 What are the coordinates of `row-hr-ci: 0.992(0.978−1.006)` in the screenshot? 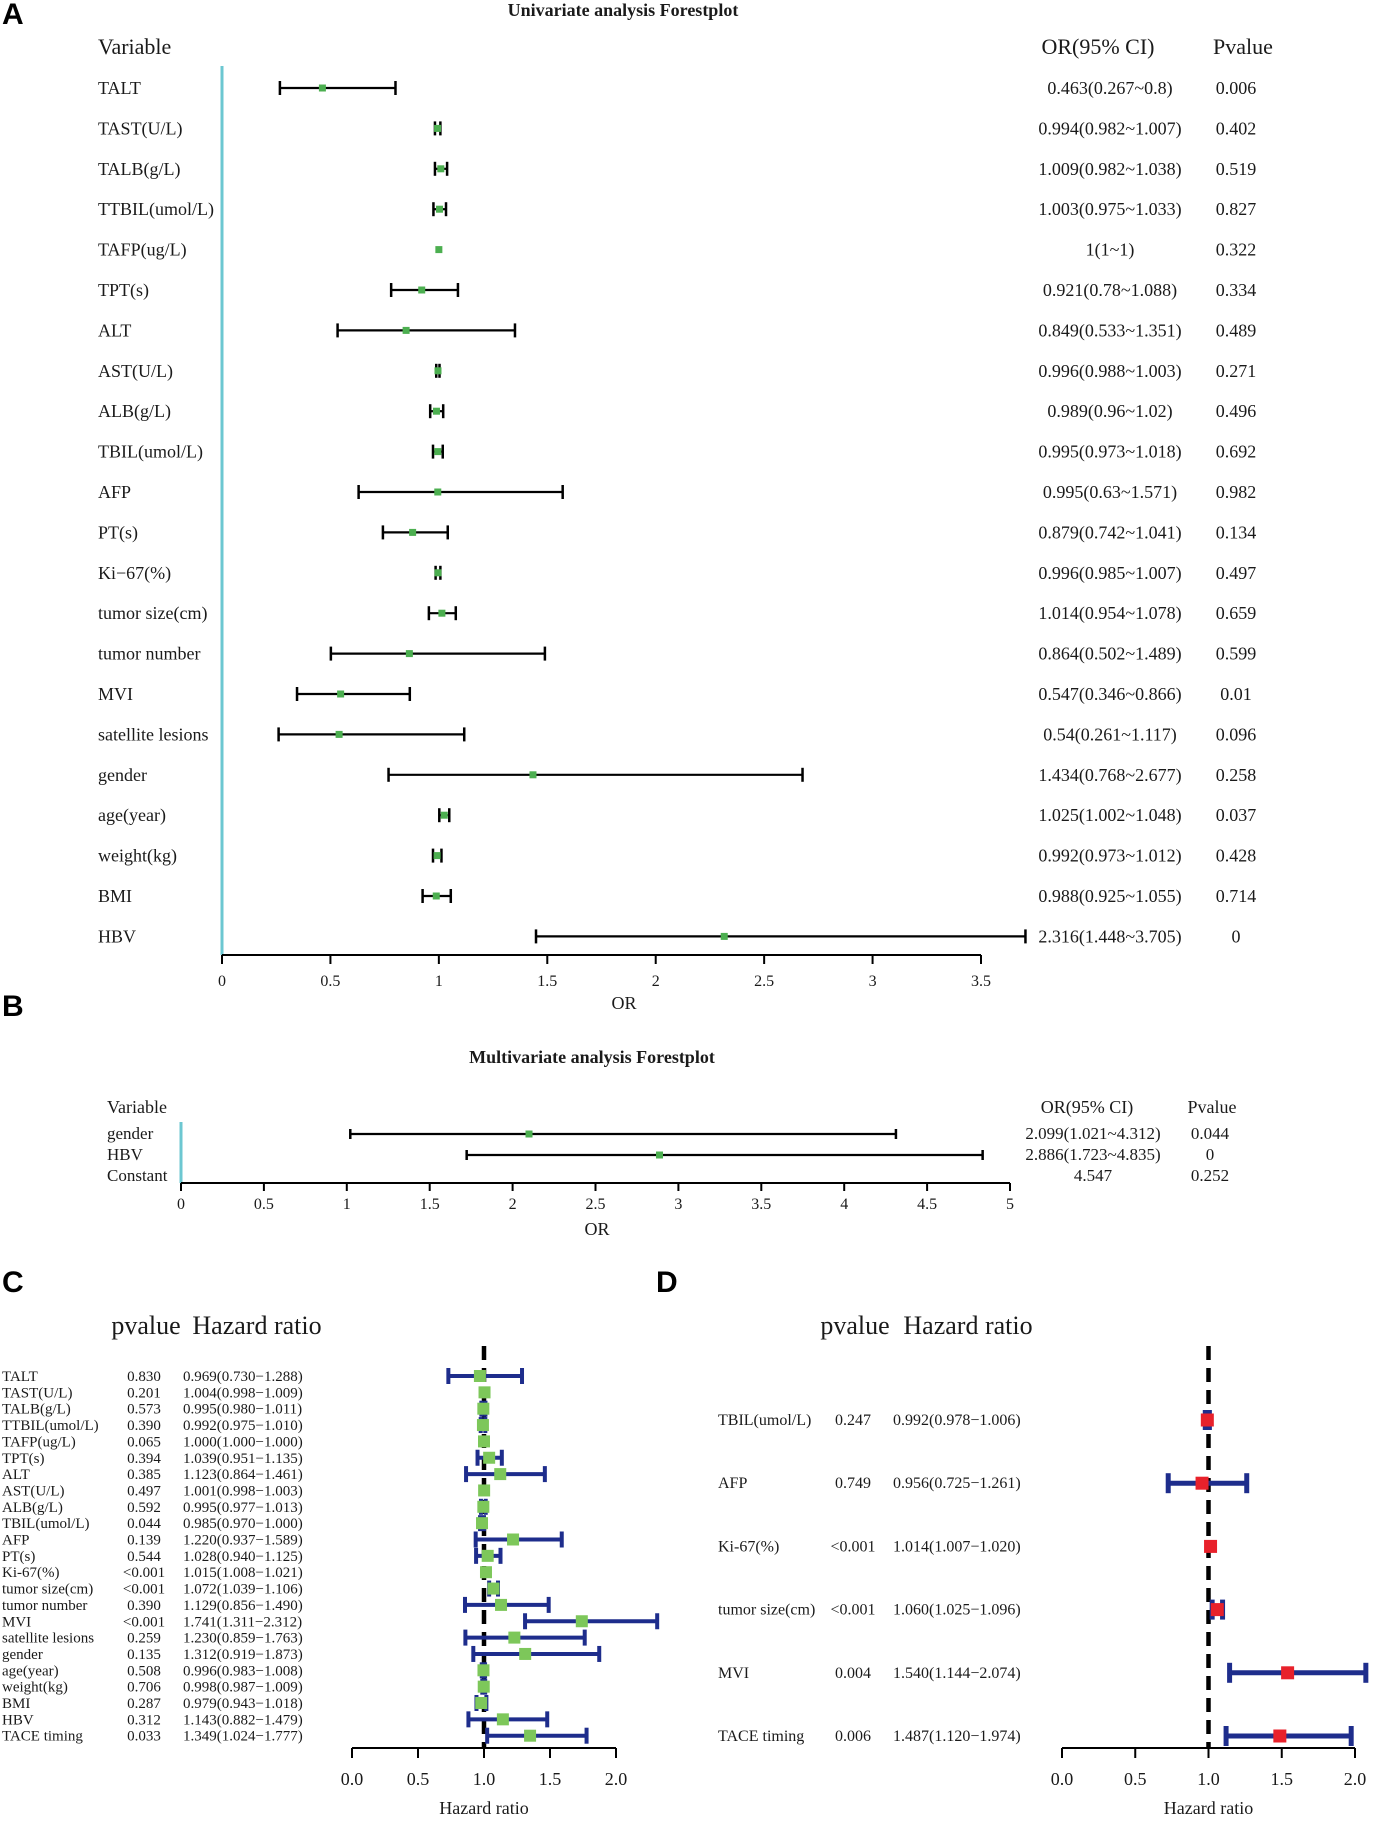 It's located at (957, 1420).